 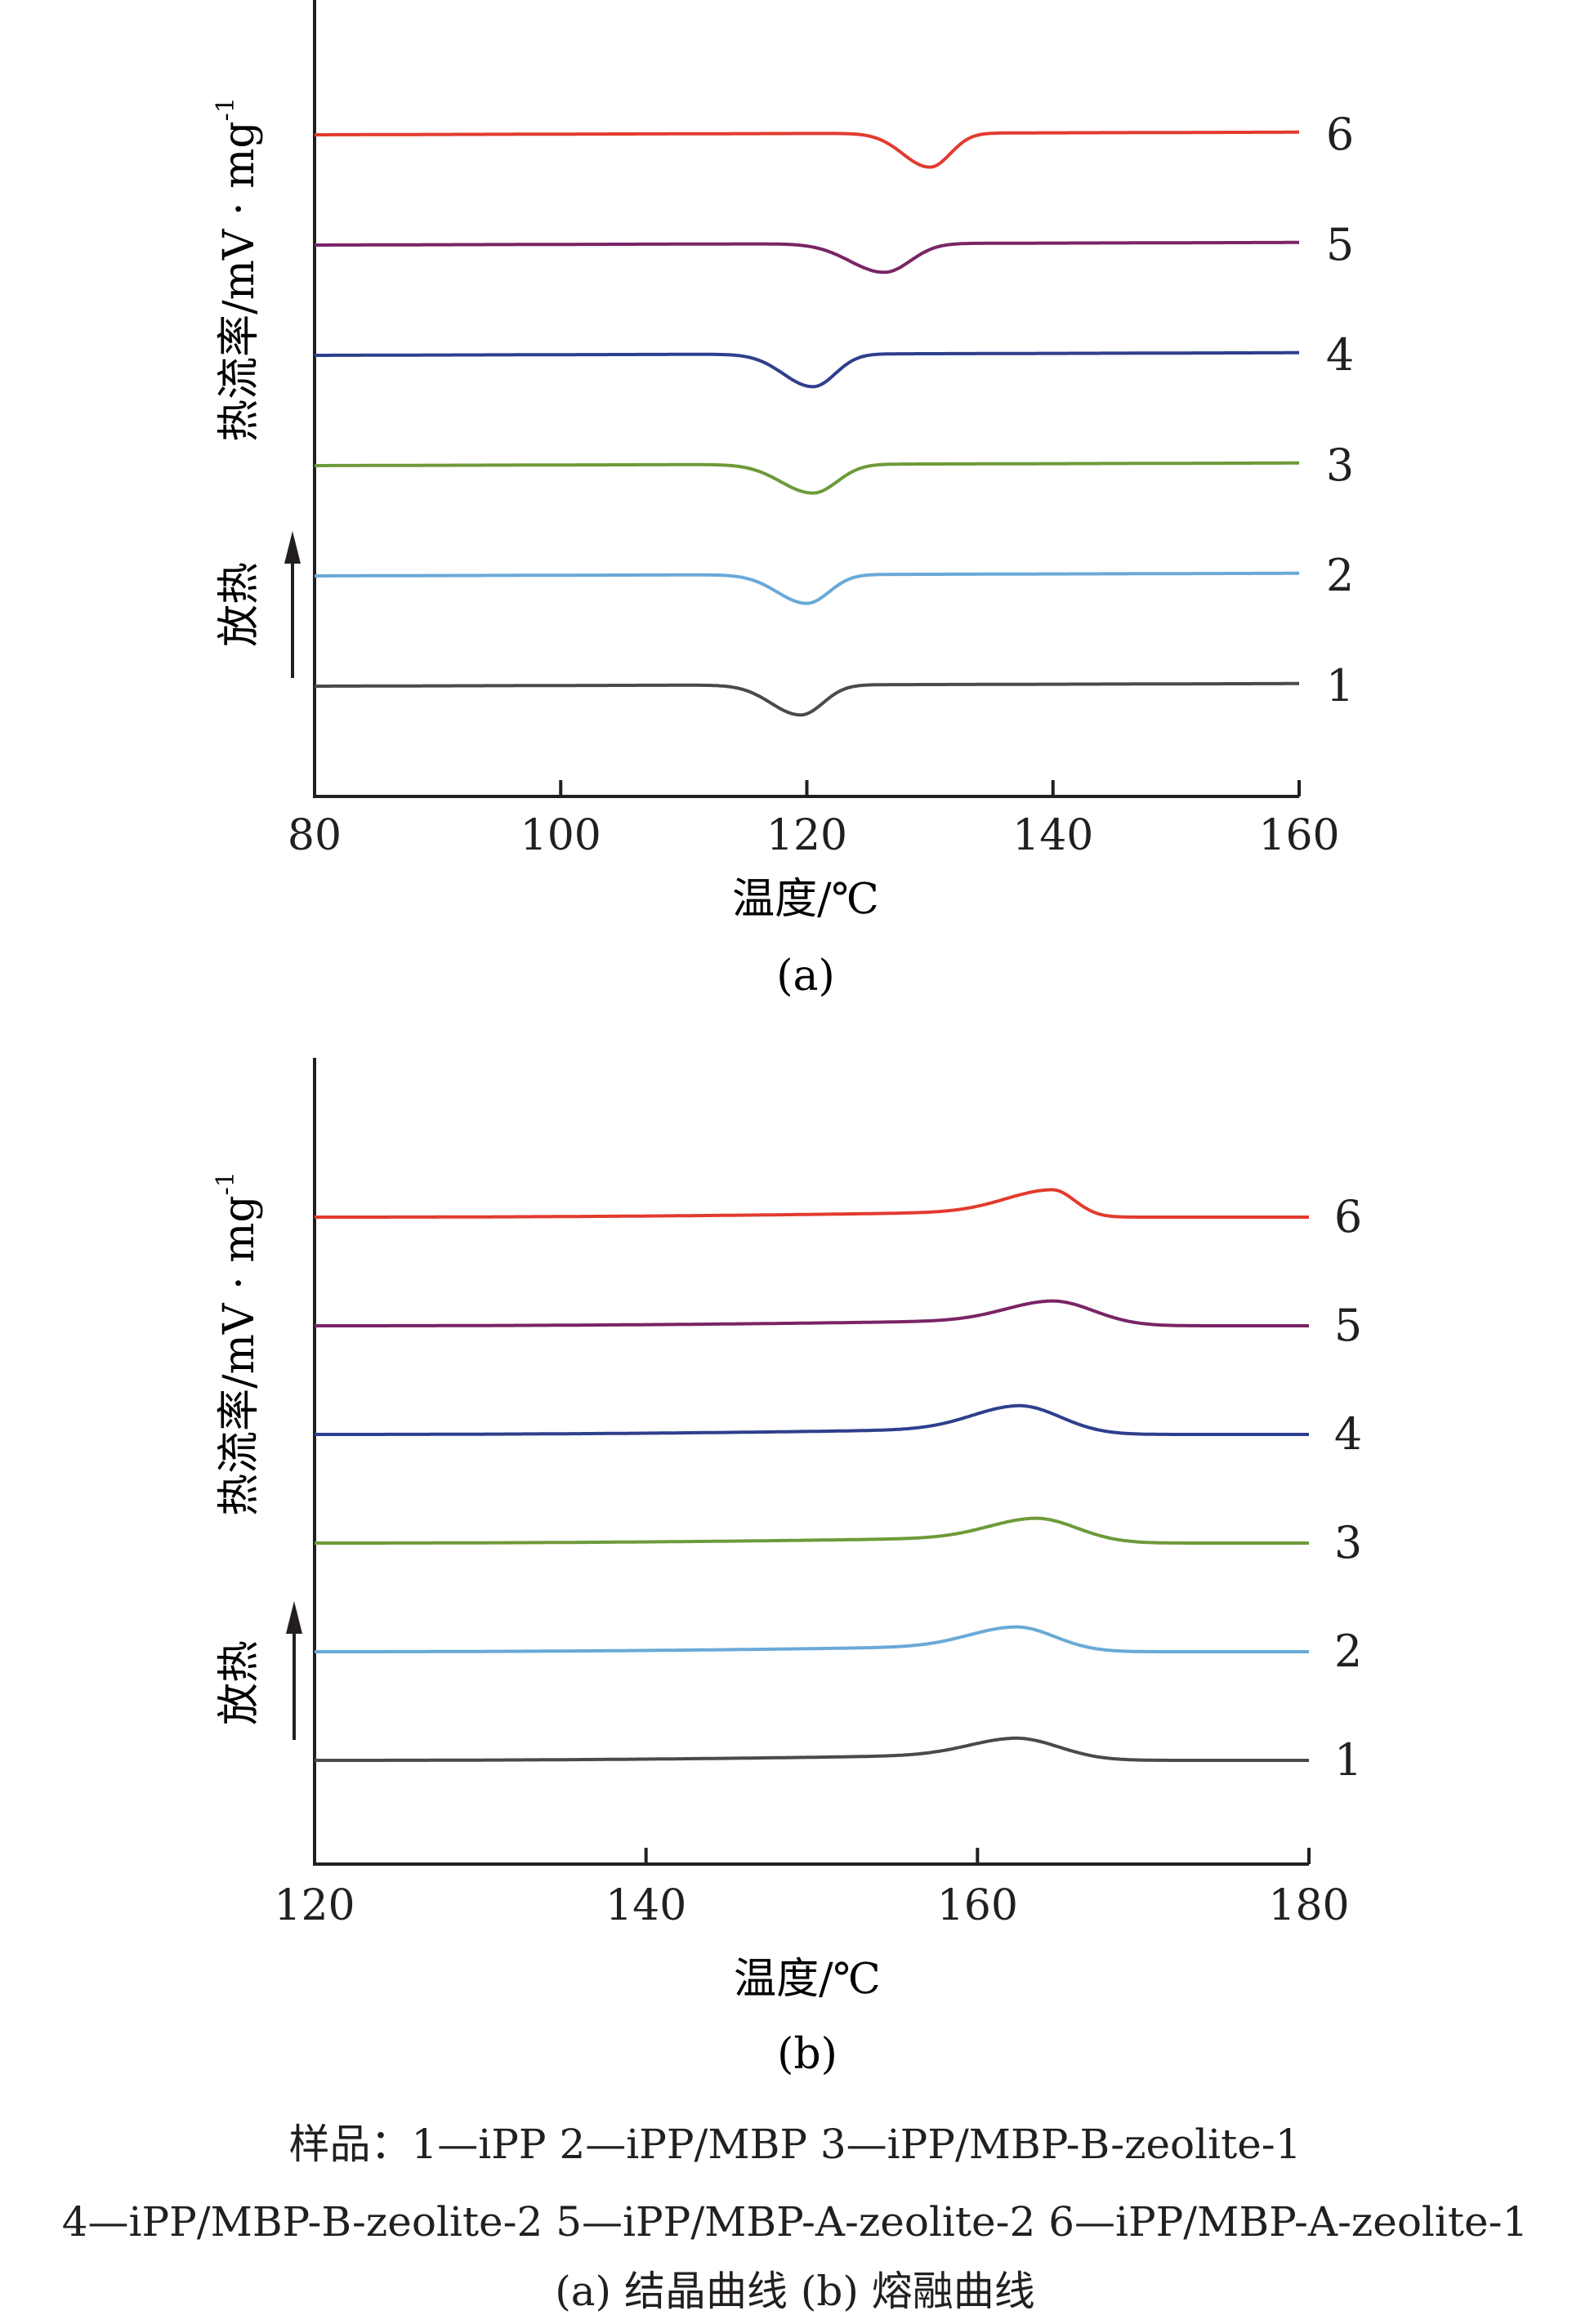 What do you see at coordinates (1340, 134) in the screenshot?
I see `panel-a-series-6-label: 6` at bounding box center [1340, 134].